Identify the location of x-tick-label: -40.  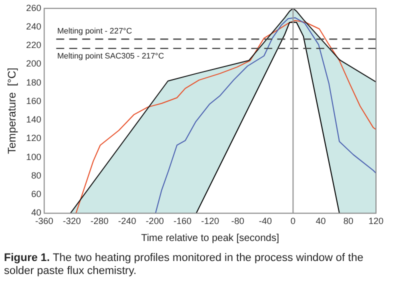
(265, 221).